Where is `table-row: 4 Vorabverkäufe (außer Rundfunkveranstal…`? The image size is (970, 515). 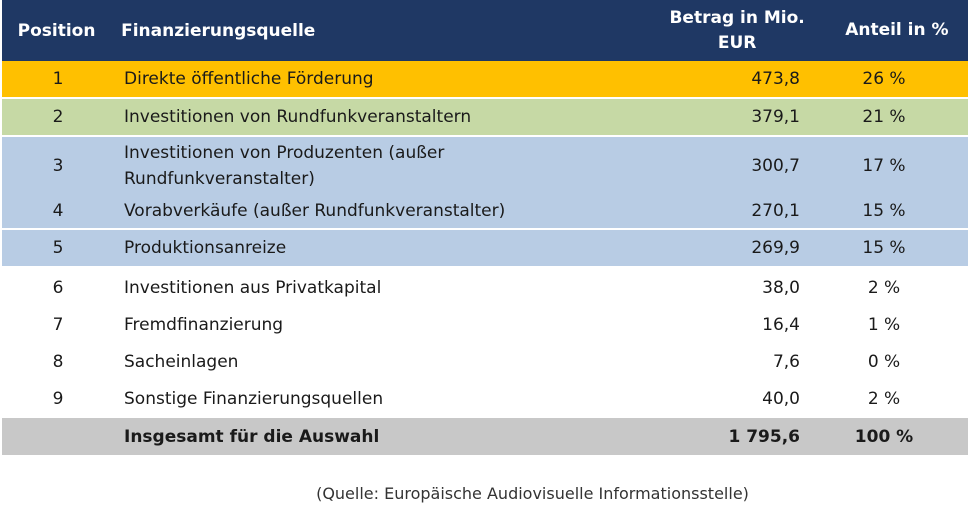
table-row: 4 Vorabverkäufe (außer Rundfunkveranstal… is located at coordinates (485, 211).